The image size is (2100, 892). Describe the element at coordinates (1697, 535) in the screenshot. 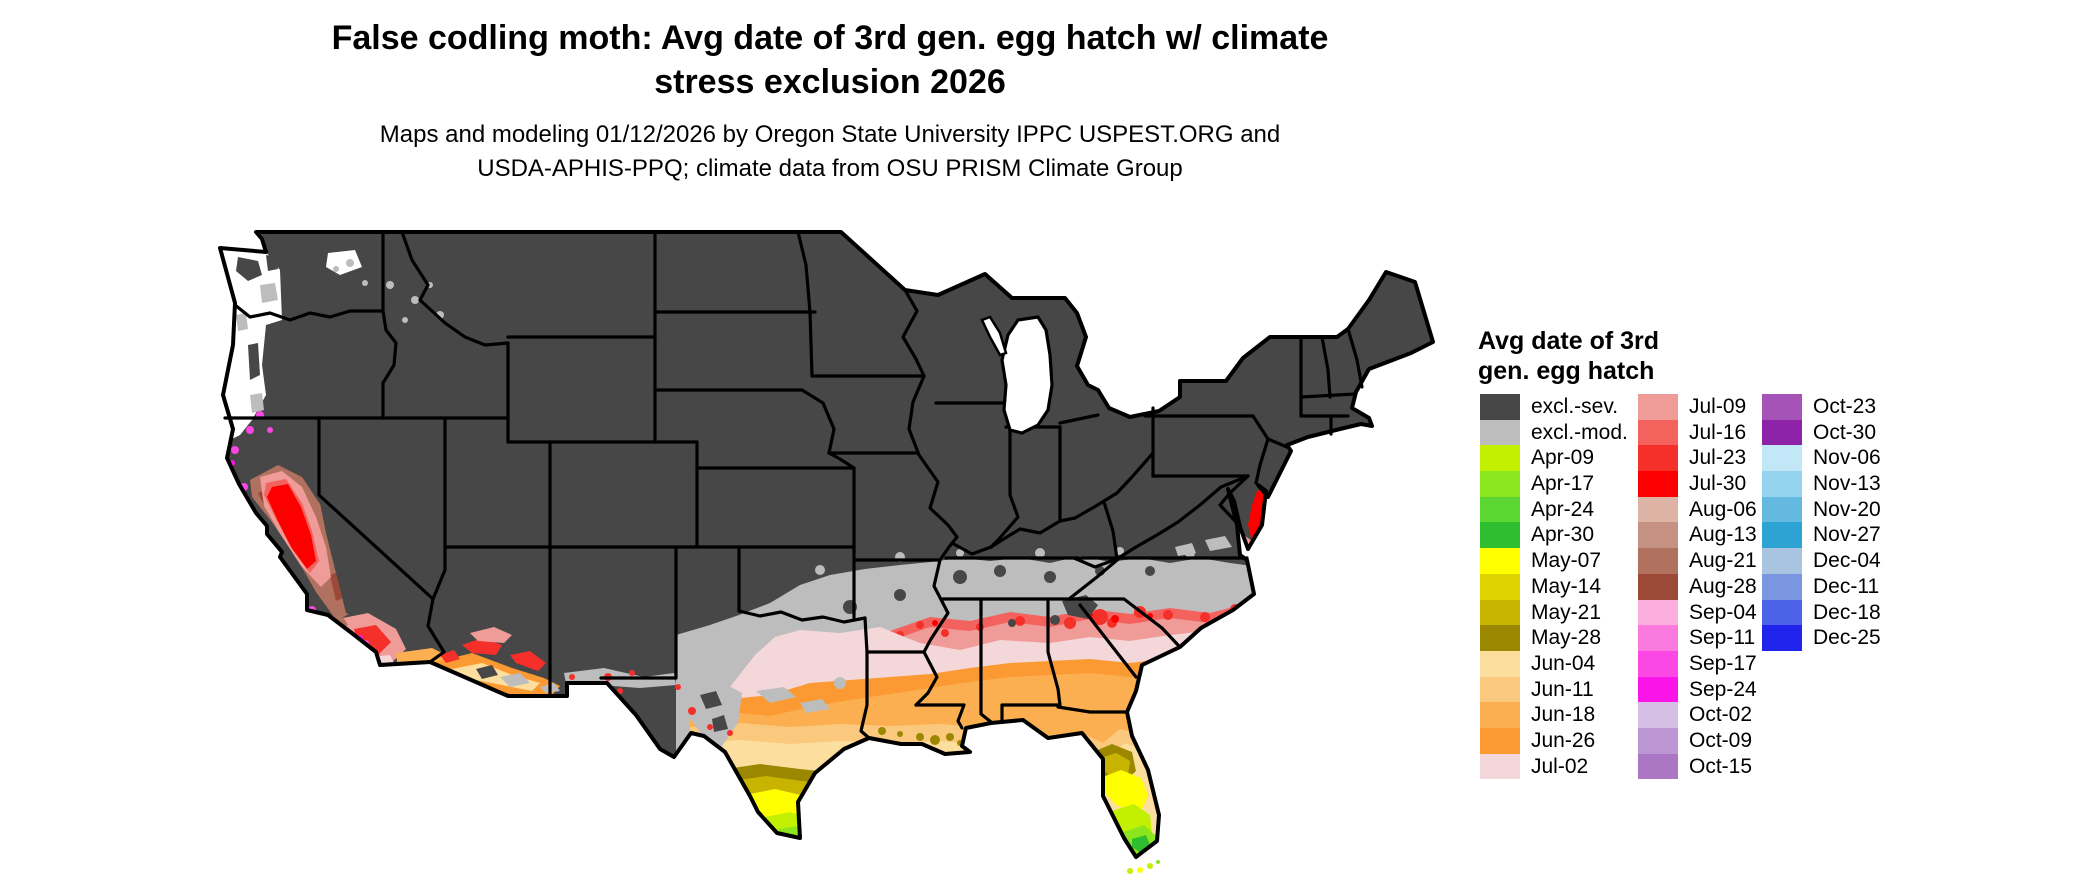

I see `legend-row: Aug-13` at that location.